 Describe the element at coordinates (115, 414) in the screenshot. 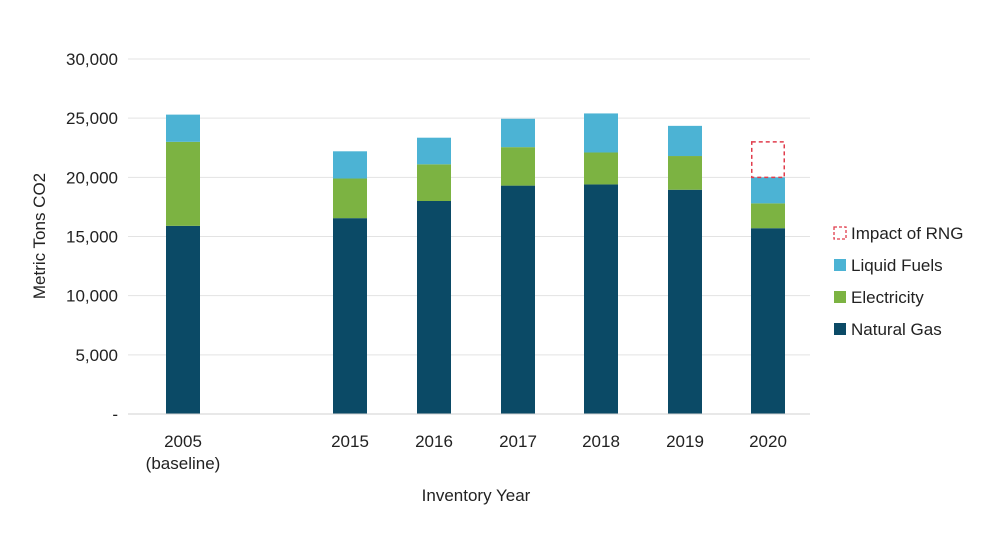

I see `y-tick-label: -` at that location.